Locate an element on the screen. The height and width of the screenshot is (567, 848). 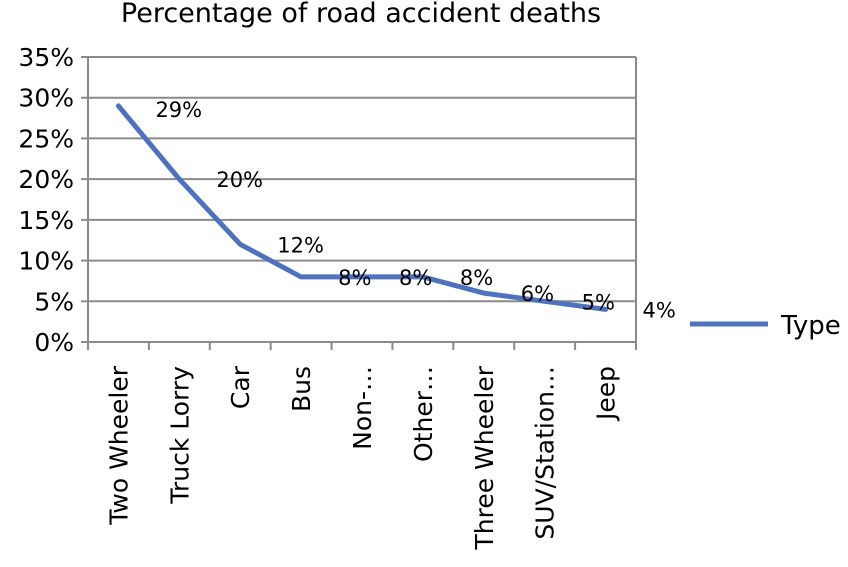
chart-title: Percentage of road accident deaths is located at coordinates (361, 14).